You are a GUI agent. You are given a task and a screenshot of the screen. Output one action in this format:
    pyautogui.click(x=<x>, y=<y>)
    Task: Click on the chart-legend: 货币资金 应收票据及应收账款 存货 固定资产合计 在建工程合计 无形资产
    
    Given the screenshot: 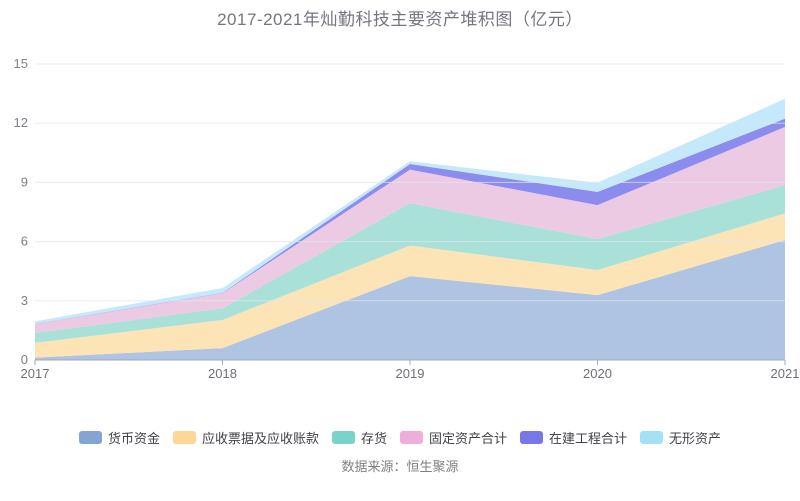 What is the action you would take?
    pyautogui.click(x=400, y=437)
    